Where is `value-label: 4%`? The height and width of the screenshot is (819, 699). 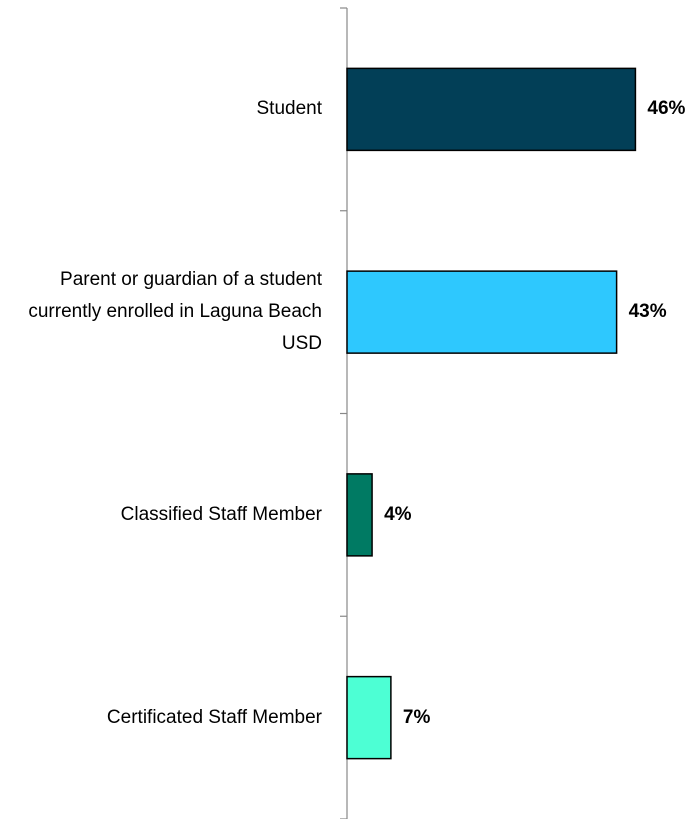
value-label: 4% is located at coordinates (398, 514).